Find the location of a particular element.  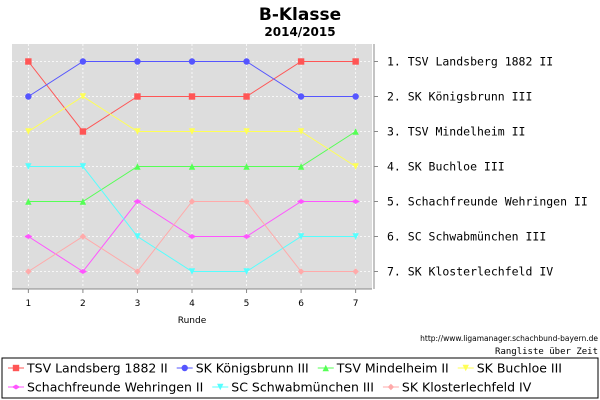

x-tick-labels: 1 2 3 4 5 6 7 is located at coordinates (191, 304).